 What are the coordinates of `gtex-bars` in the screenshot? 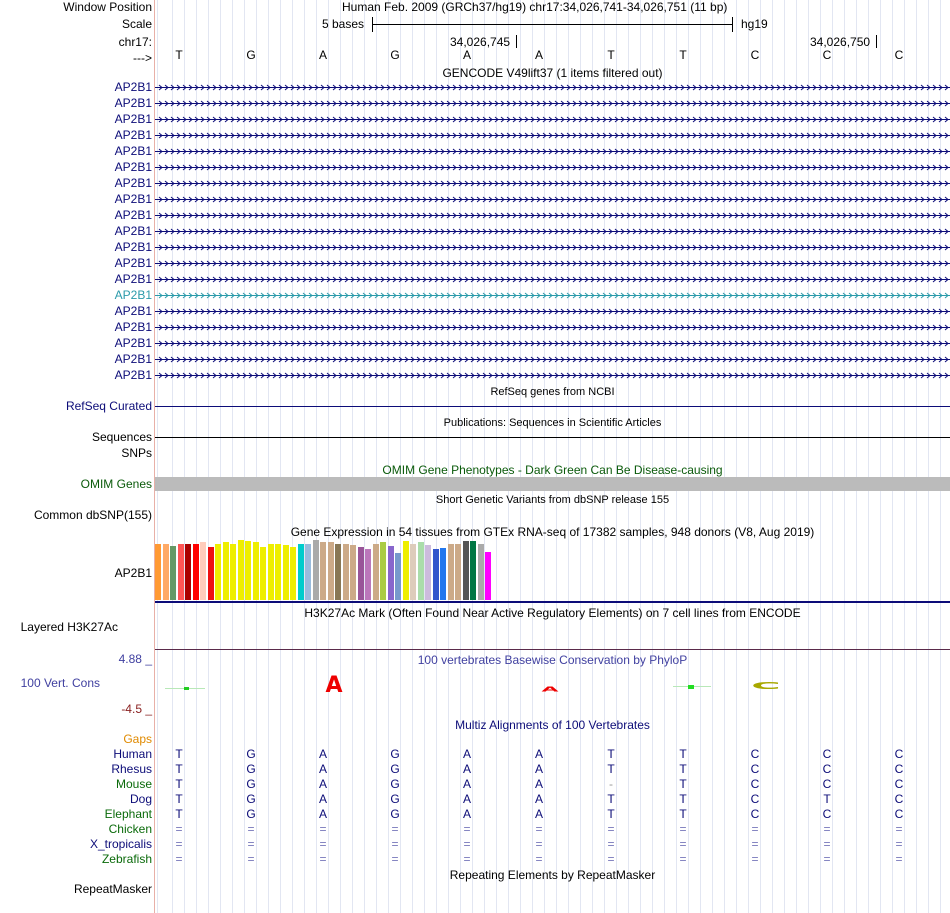 It's located at (552, 570).